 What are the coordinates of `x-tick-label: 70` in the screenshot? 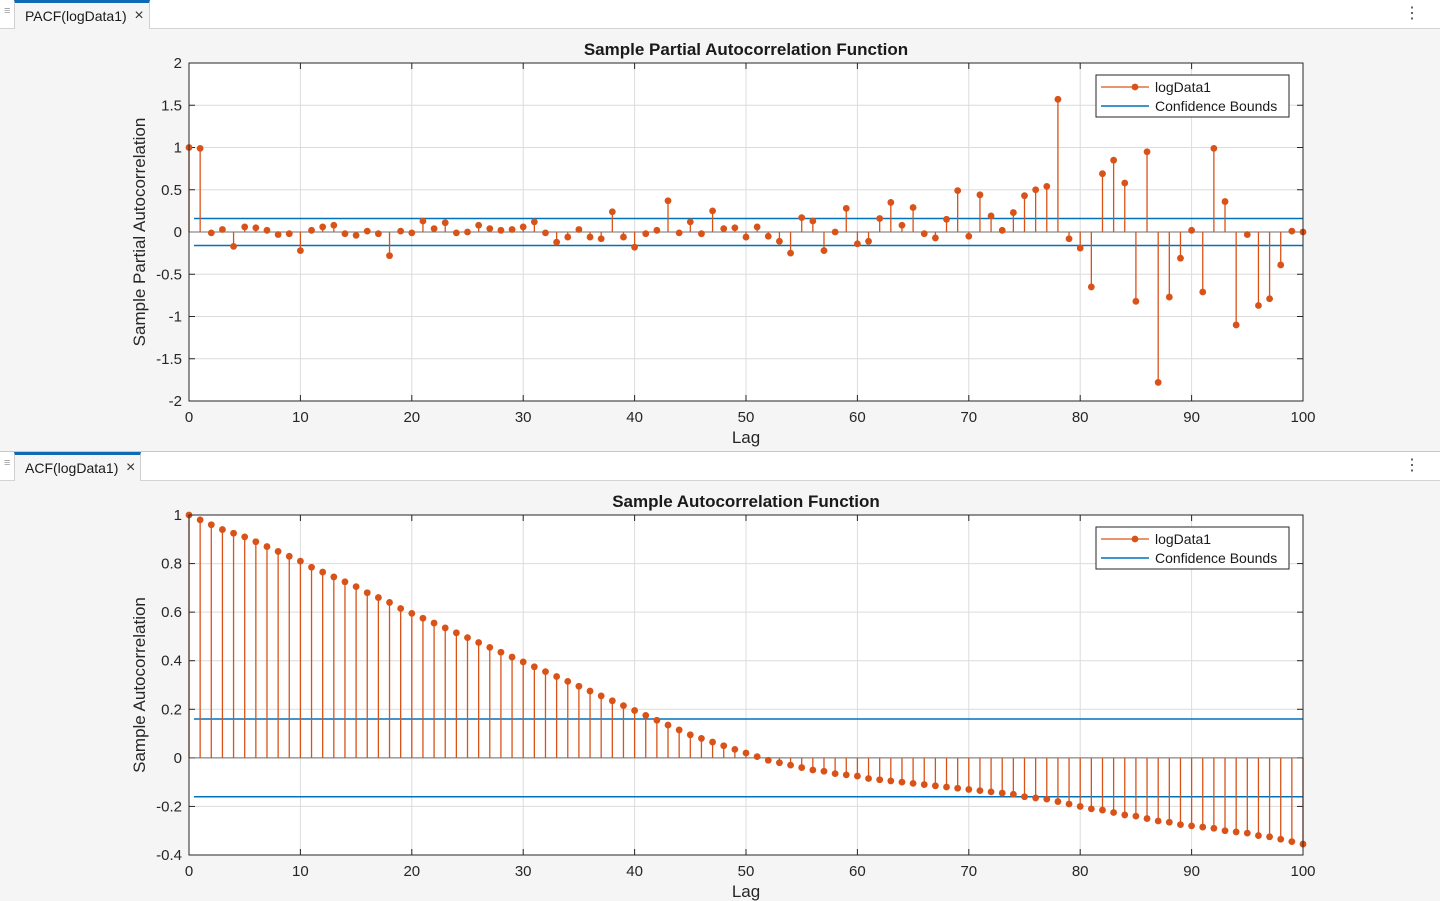 It's located at (968, 417).